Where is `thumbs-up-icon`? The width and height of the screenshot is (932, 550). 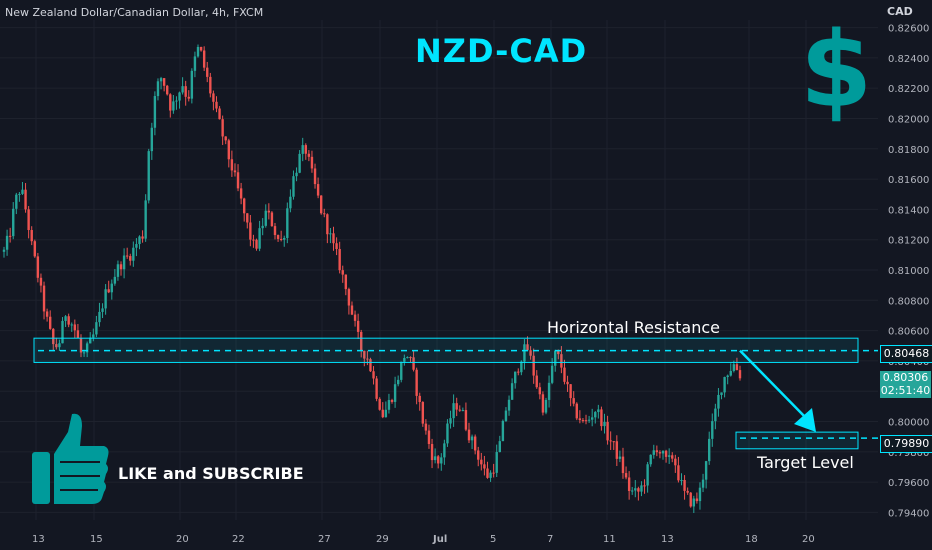
thumbs-up-icon is located at coordinates (70, 458).